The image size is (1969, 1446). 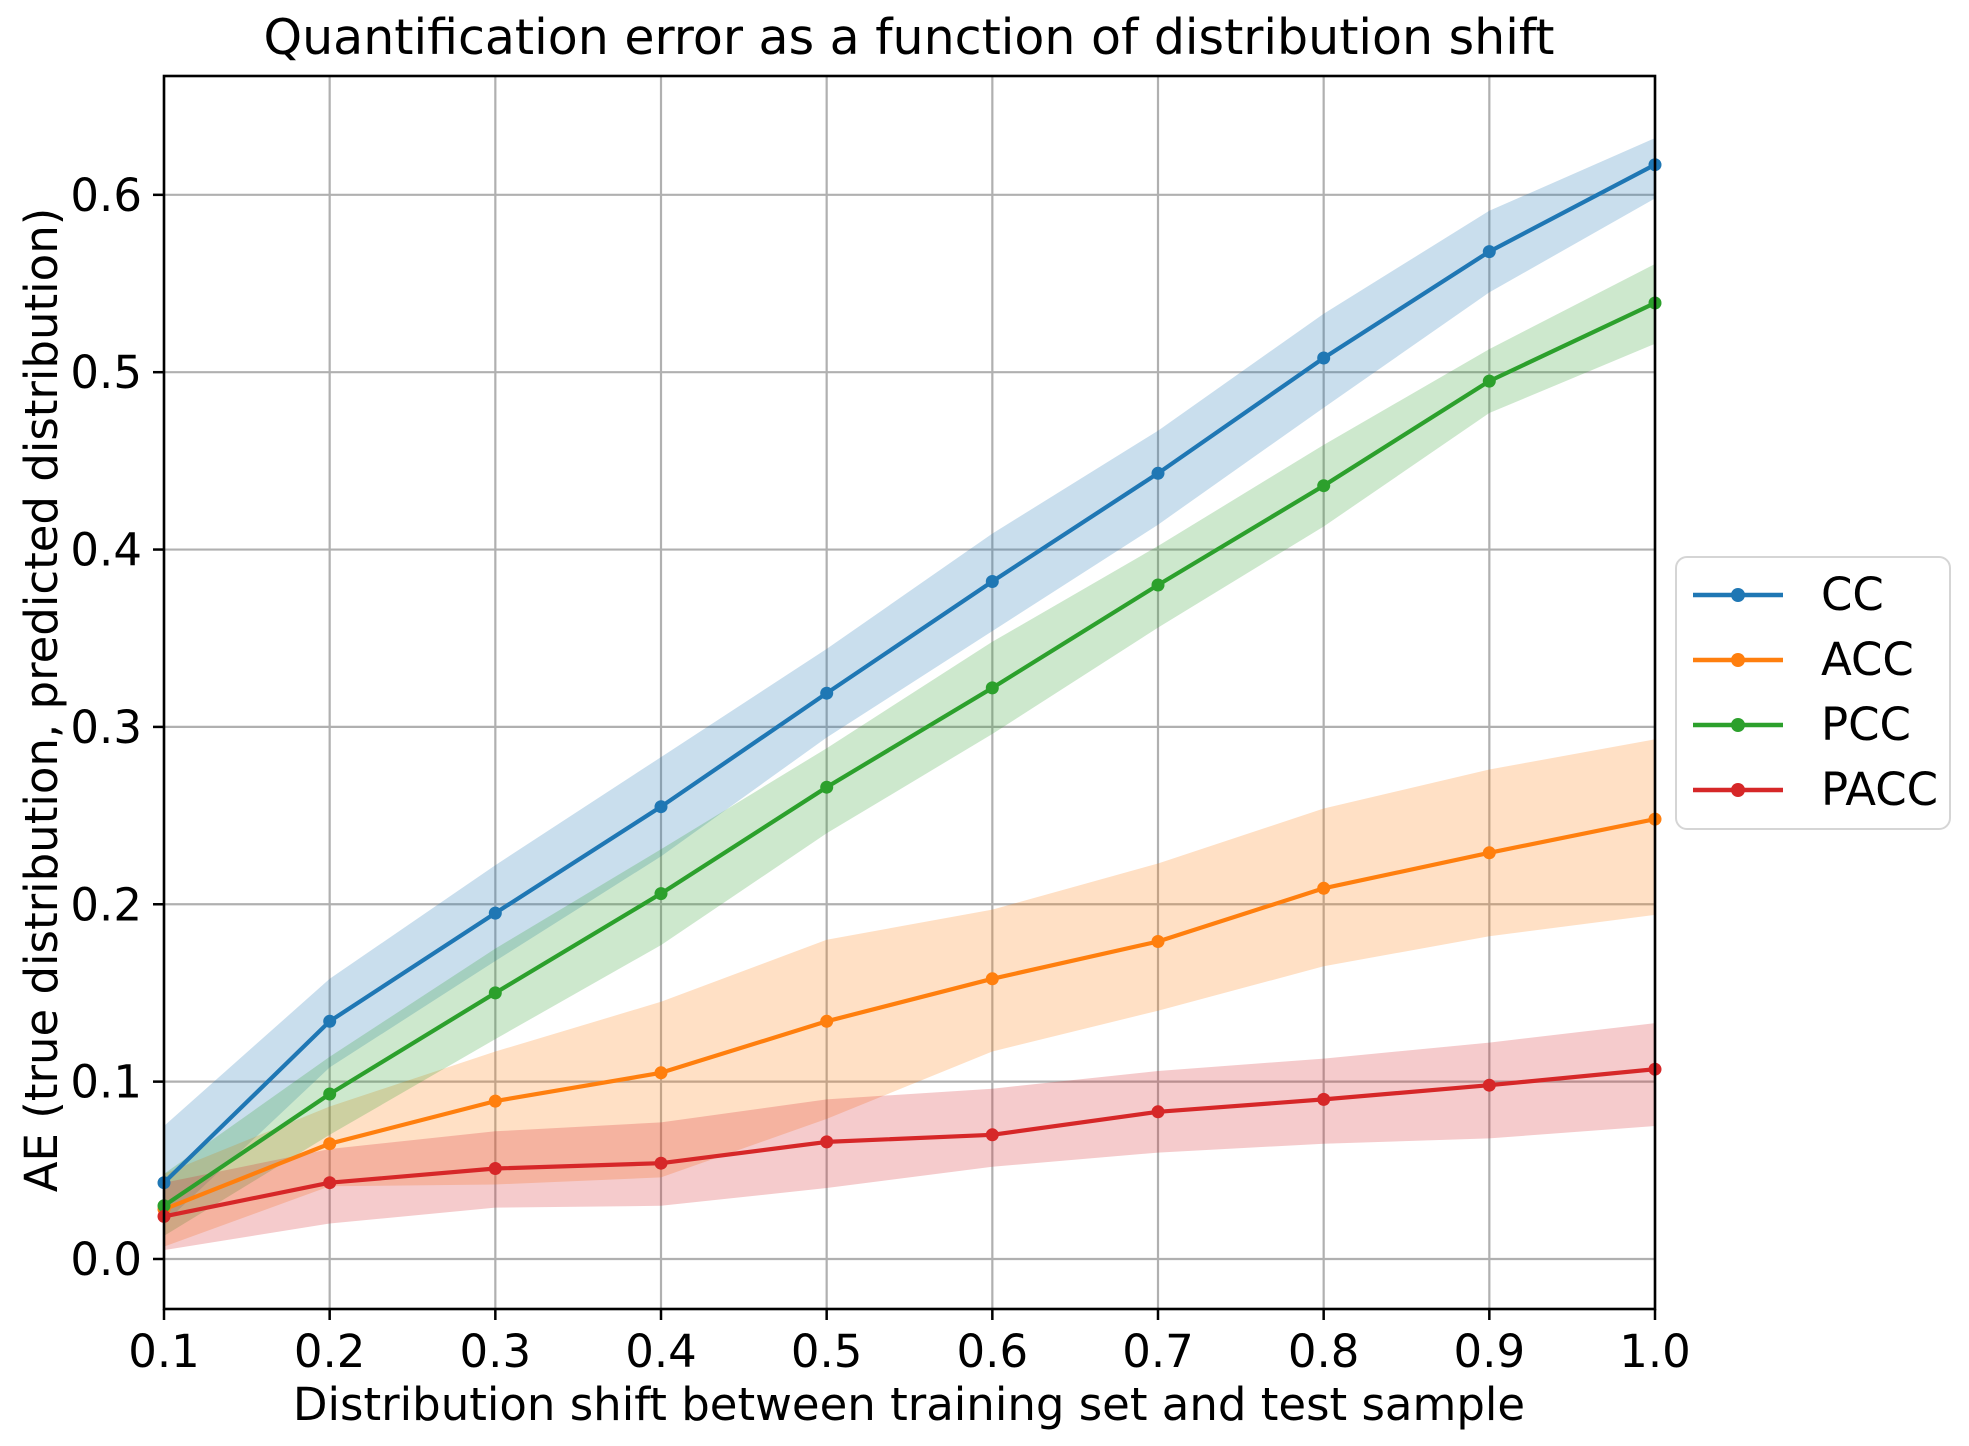 What do you see at coordinates (330, 1351) in the screenshot?
I see `x-tick-label: 0.2` at bounding box center [330, 1351].